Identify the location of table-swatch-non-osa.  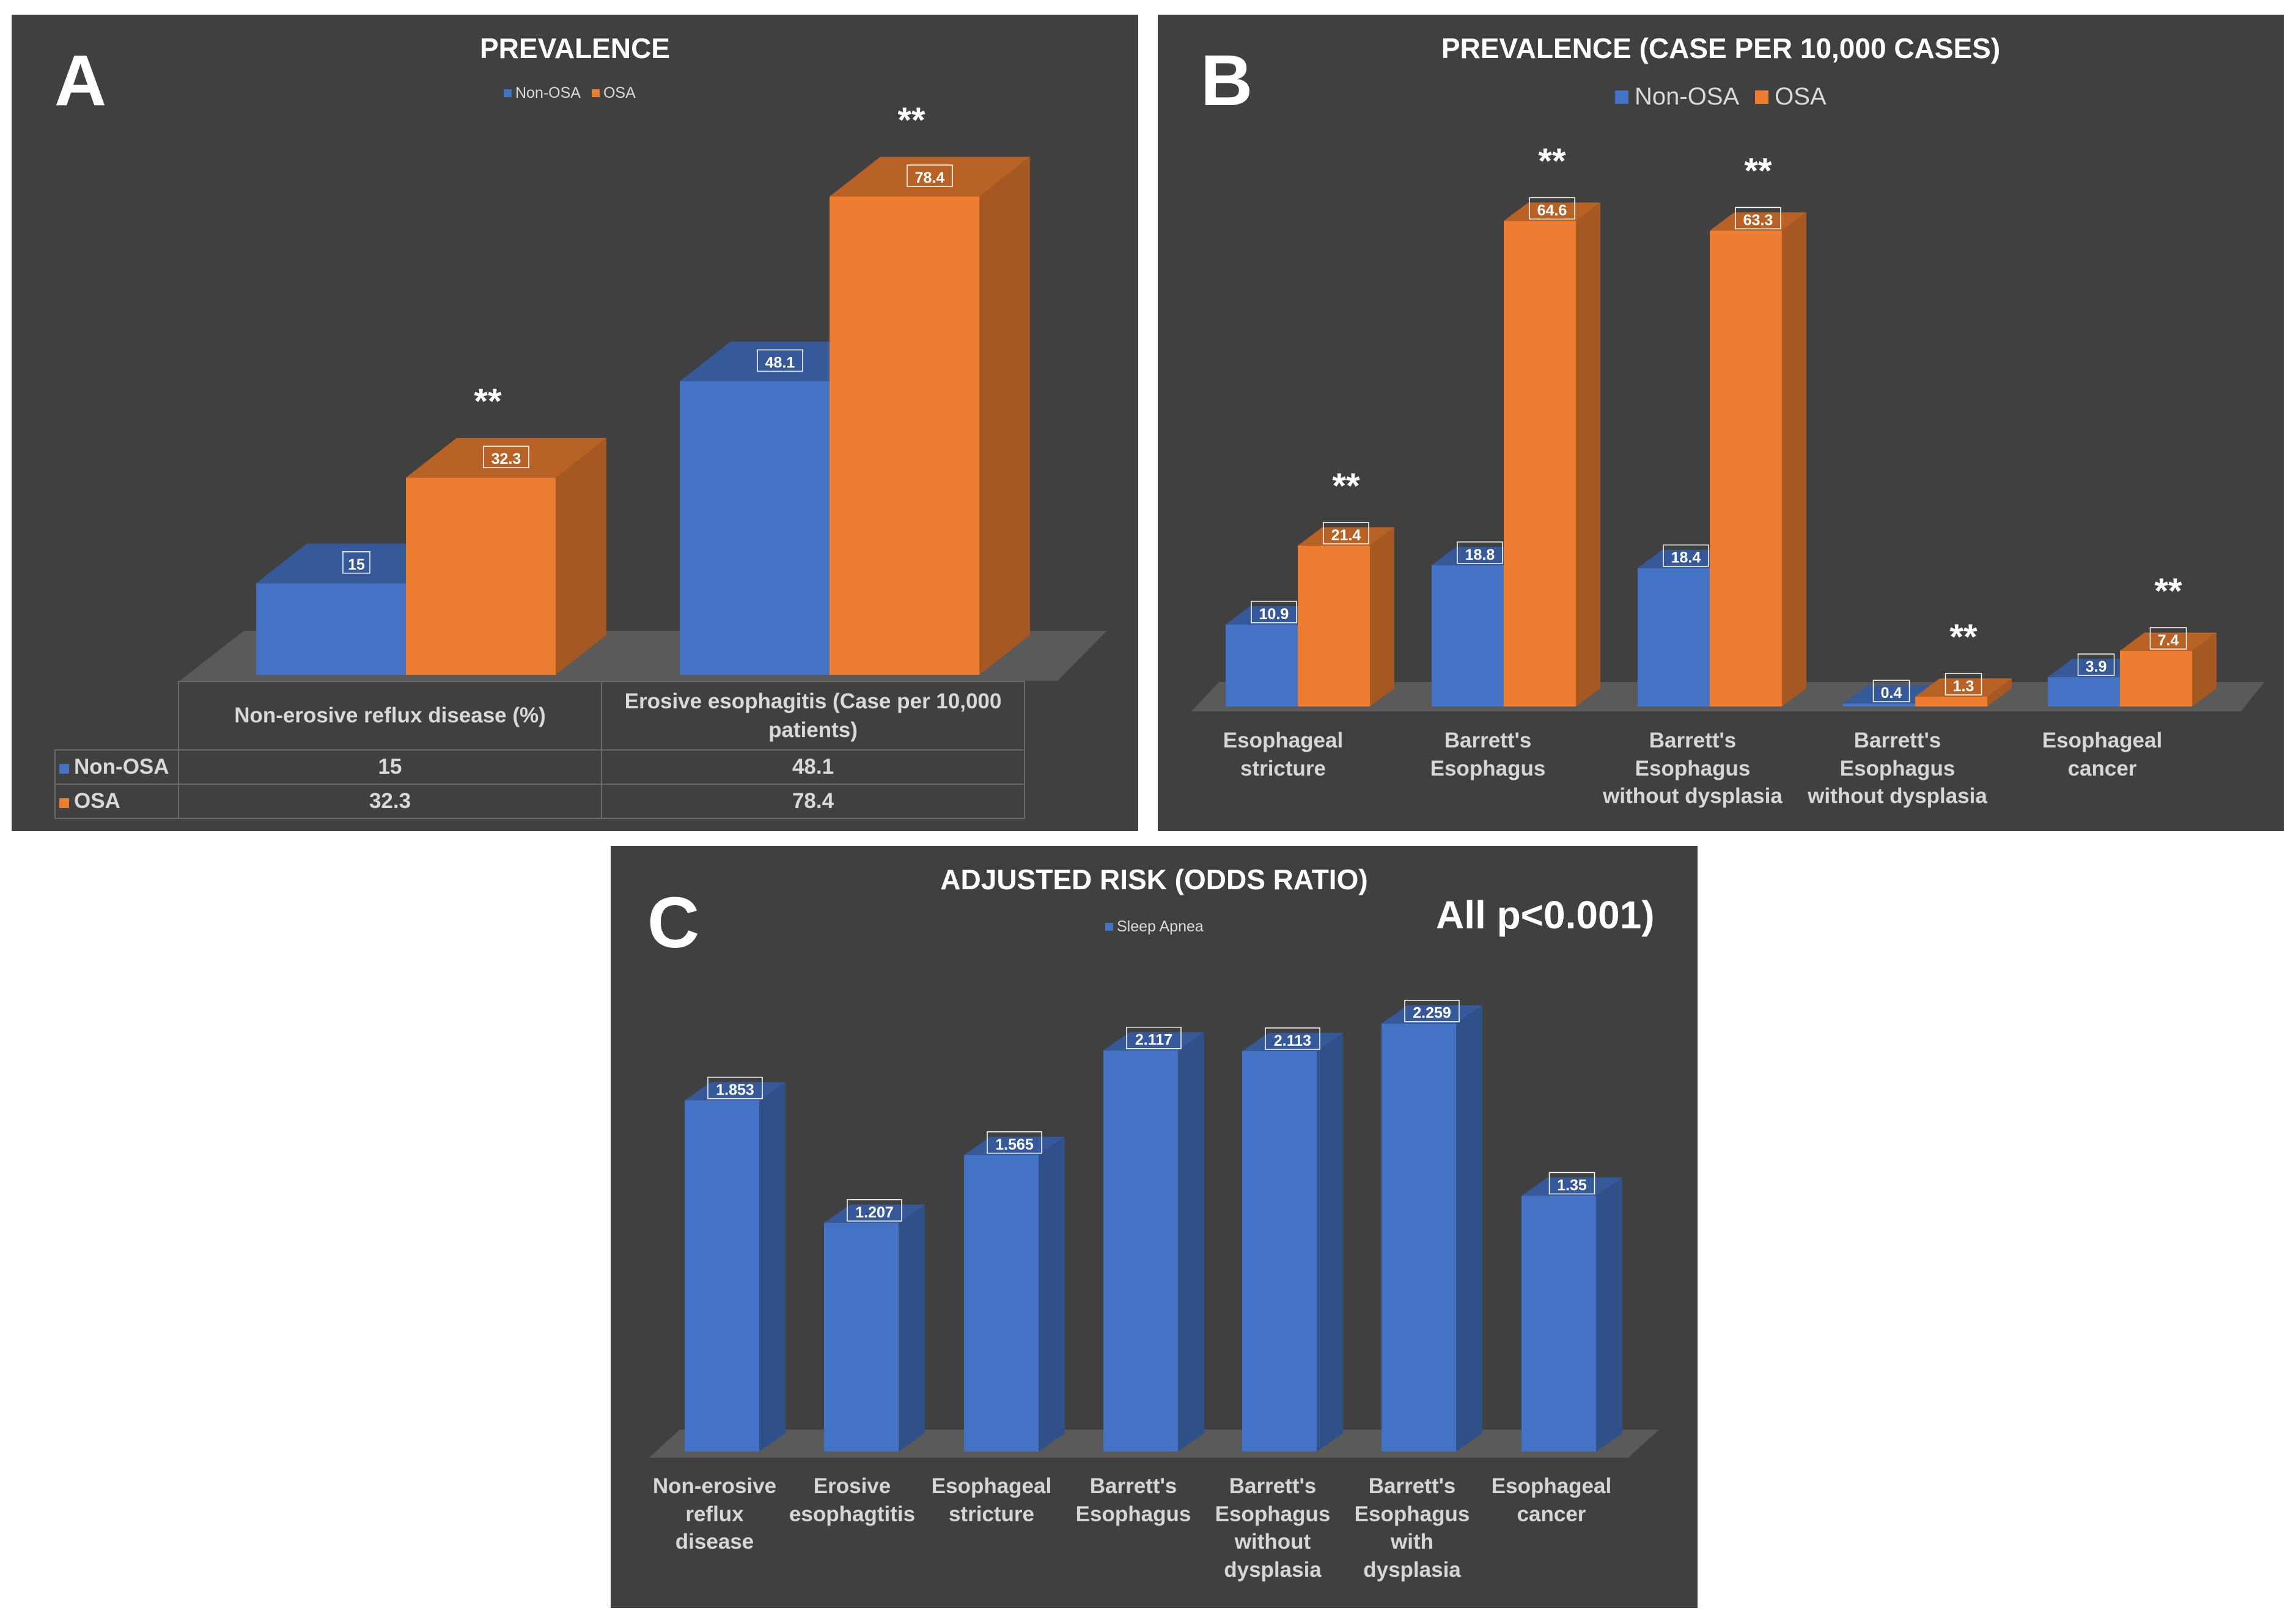
(64, 769).